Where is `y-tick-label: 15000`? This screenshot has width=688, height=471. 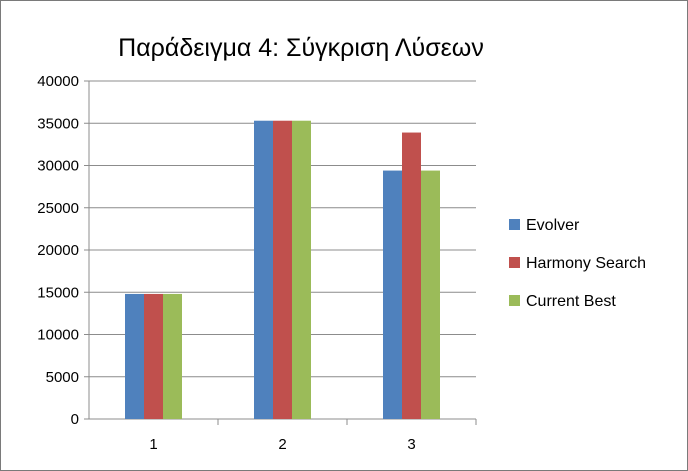 y-tick-label: 15000 is located at coordinates (58, 292).